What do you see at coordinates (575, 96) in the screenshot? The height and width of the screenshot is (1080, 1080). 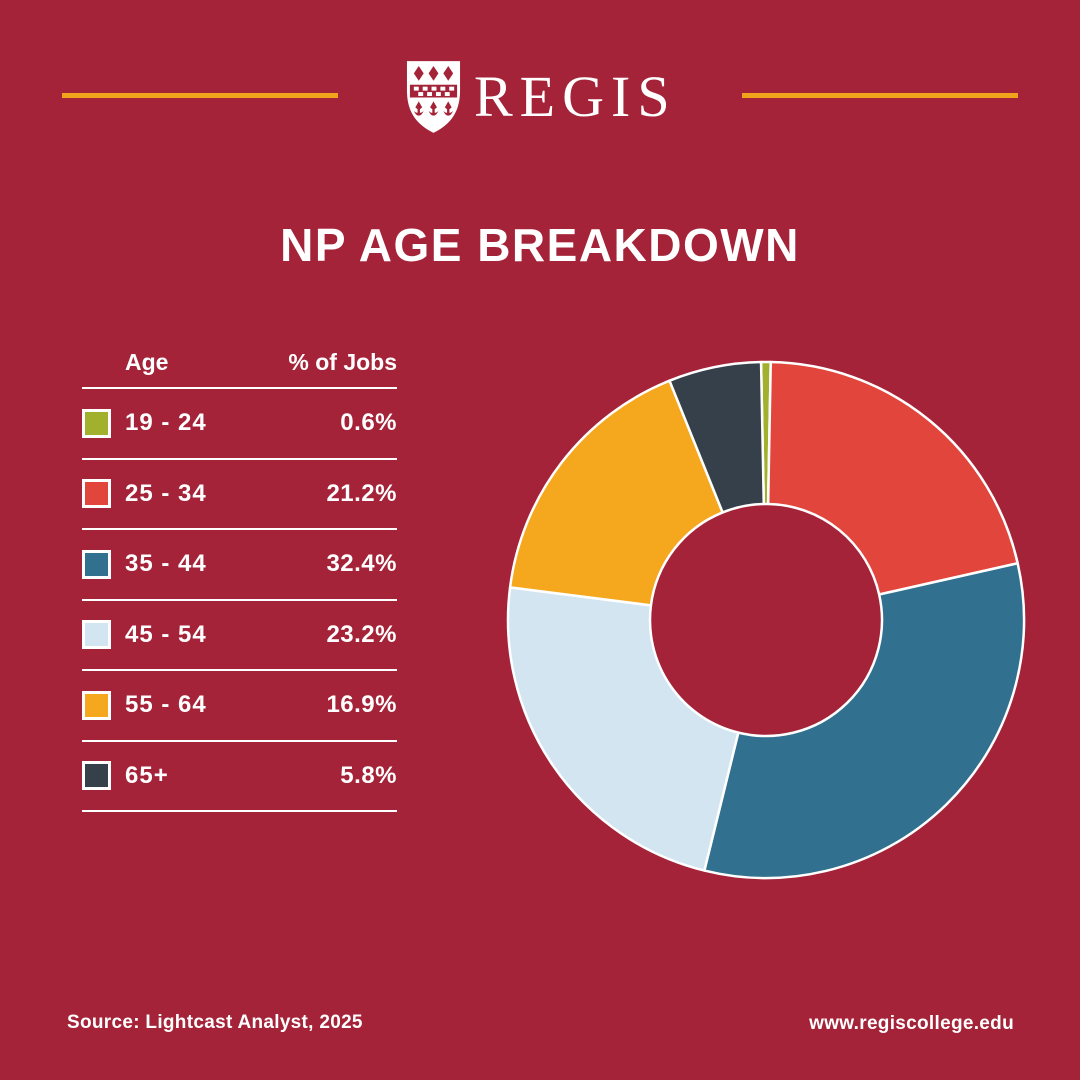 I see `brand-wordmark: REGIS` at bounding box center [575, 96].